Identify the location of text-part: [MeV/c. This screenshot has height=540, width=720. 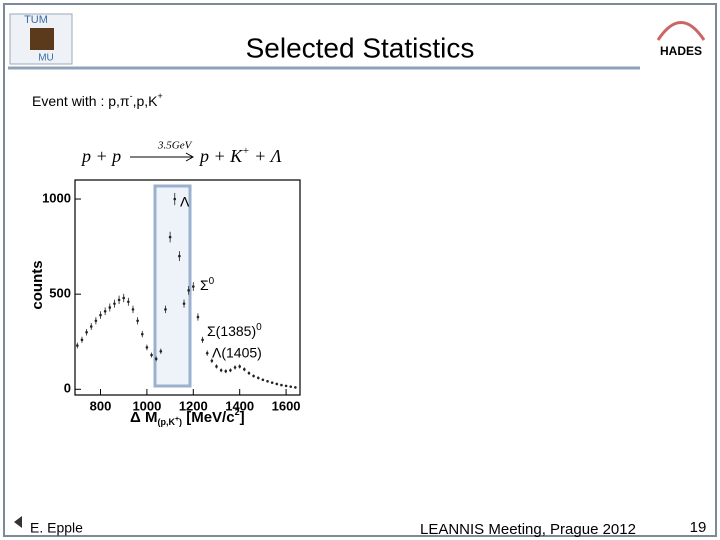
(208, 417).